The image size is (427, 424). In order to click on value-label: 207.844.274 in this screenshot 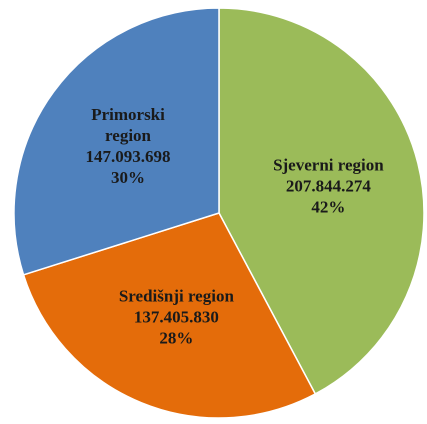, I will do `click(328, 186)`.